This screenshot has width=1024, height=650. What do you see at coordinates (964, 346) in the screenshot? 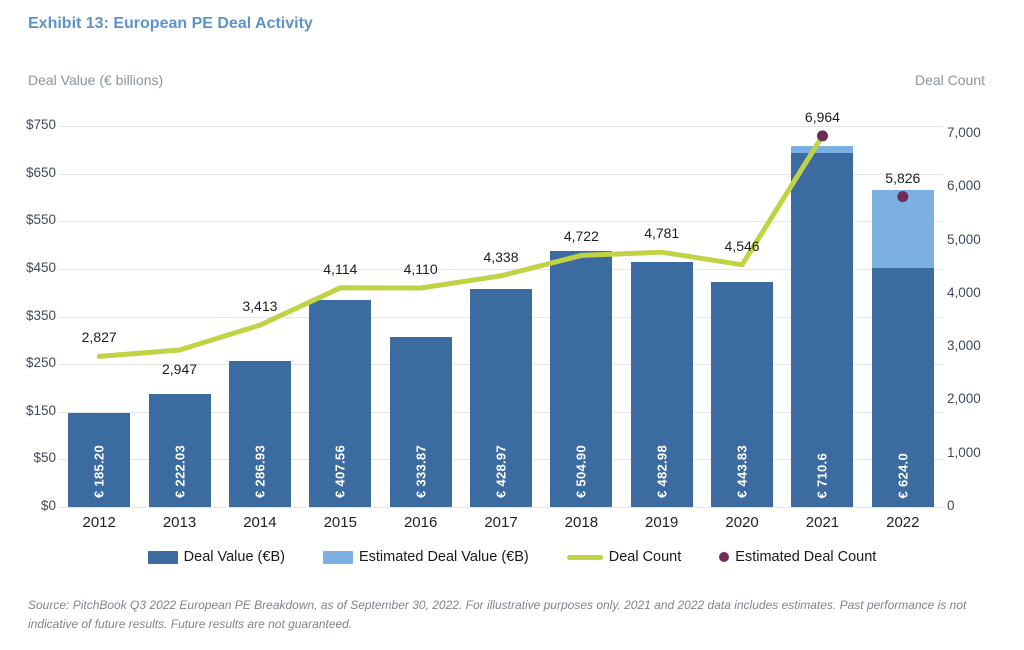
I see `right-axis-tick: 3,000` at bounding box center [964, 346].